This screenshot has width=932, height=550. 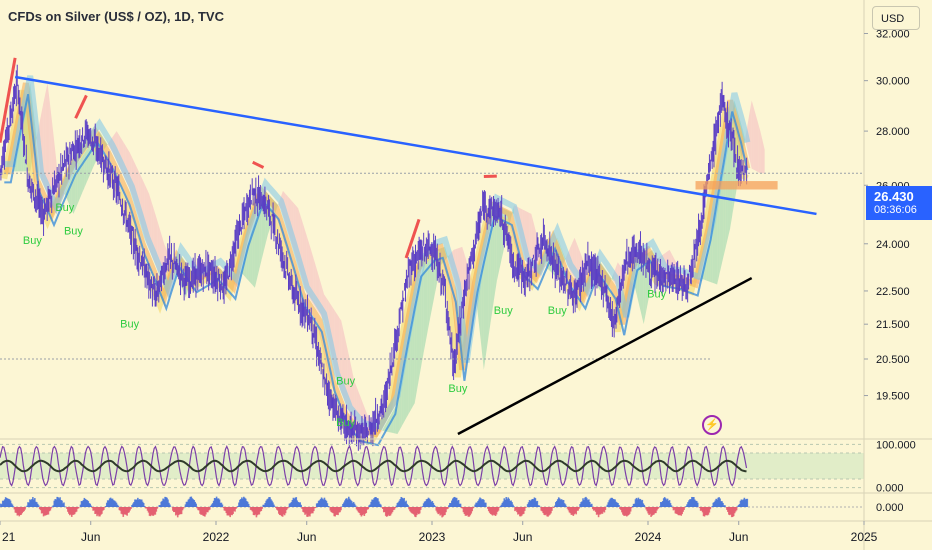 What do you see at coordinates (864, 537) in the screenshot?
I see `time-tick-label: 2025` at bounding box center [864, 537].